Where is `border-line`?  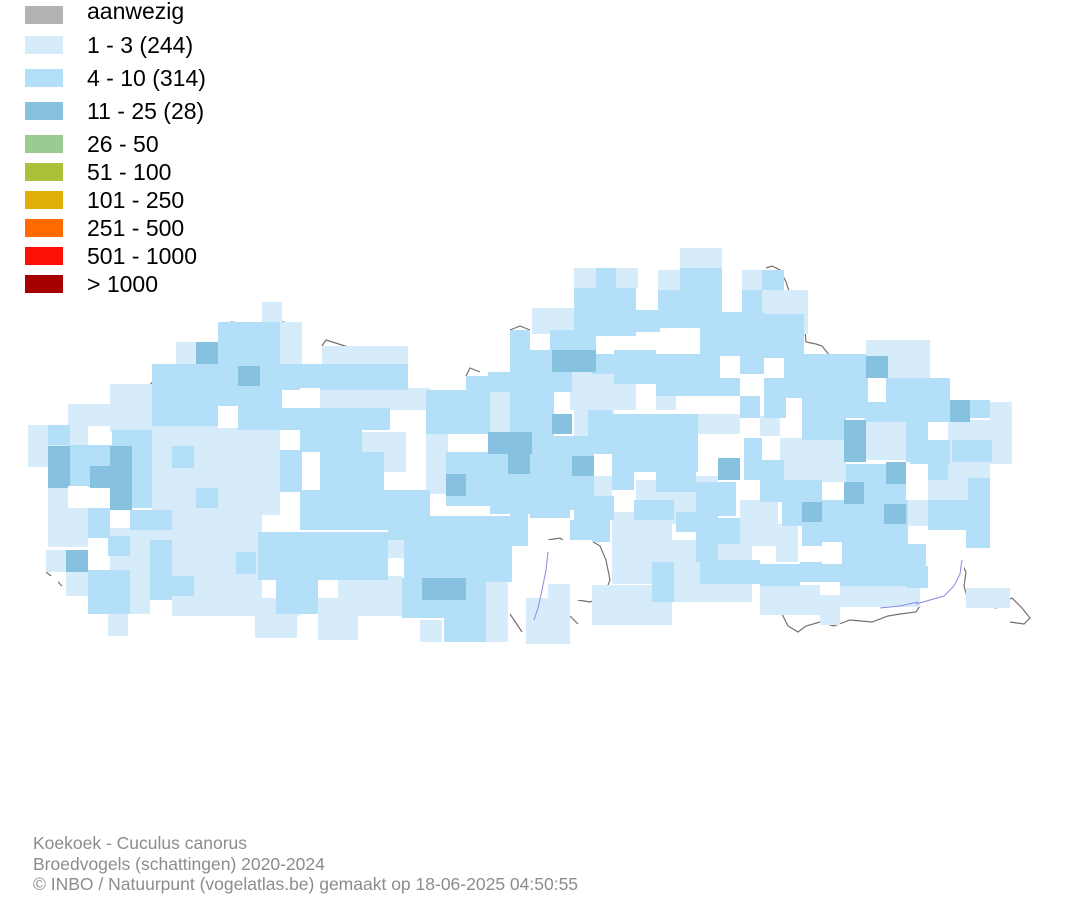
border-line is located at coordinates (520, 328).